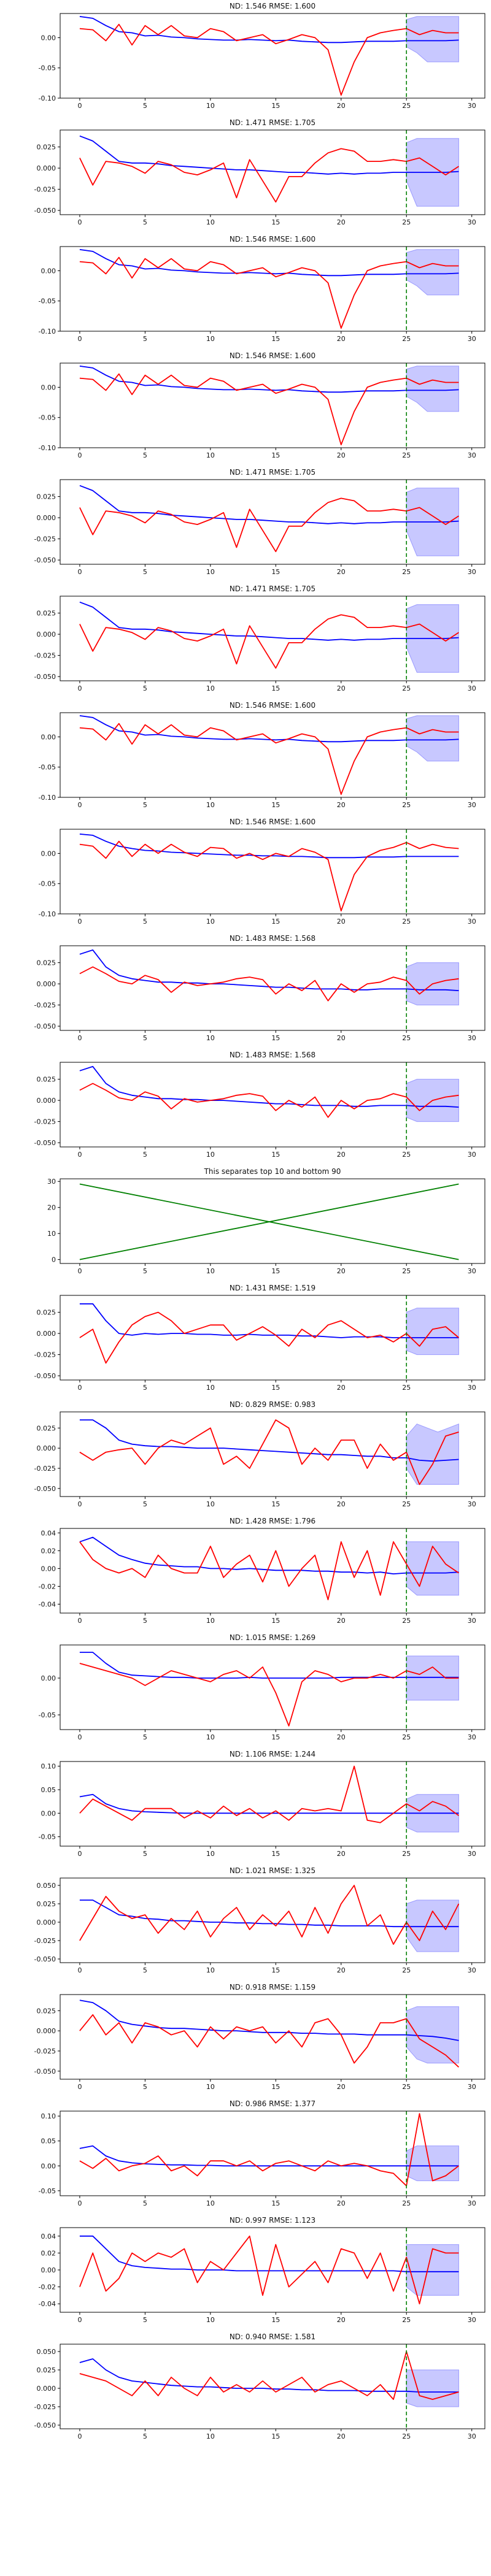 Image resolution: width=491 pixels, height=2576 pixels. Describe the element at coordinates (273, 1171) in the screenshot. I see `chart-title: This separates top 10 and bottom 90` at that location.